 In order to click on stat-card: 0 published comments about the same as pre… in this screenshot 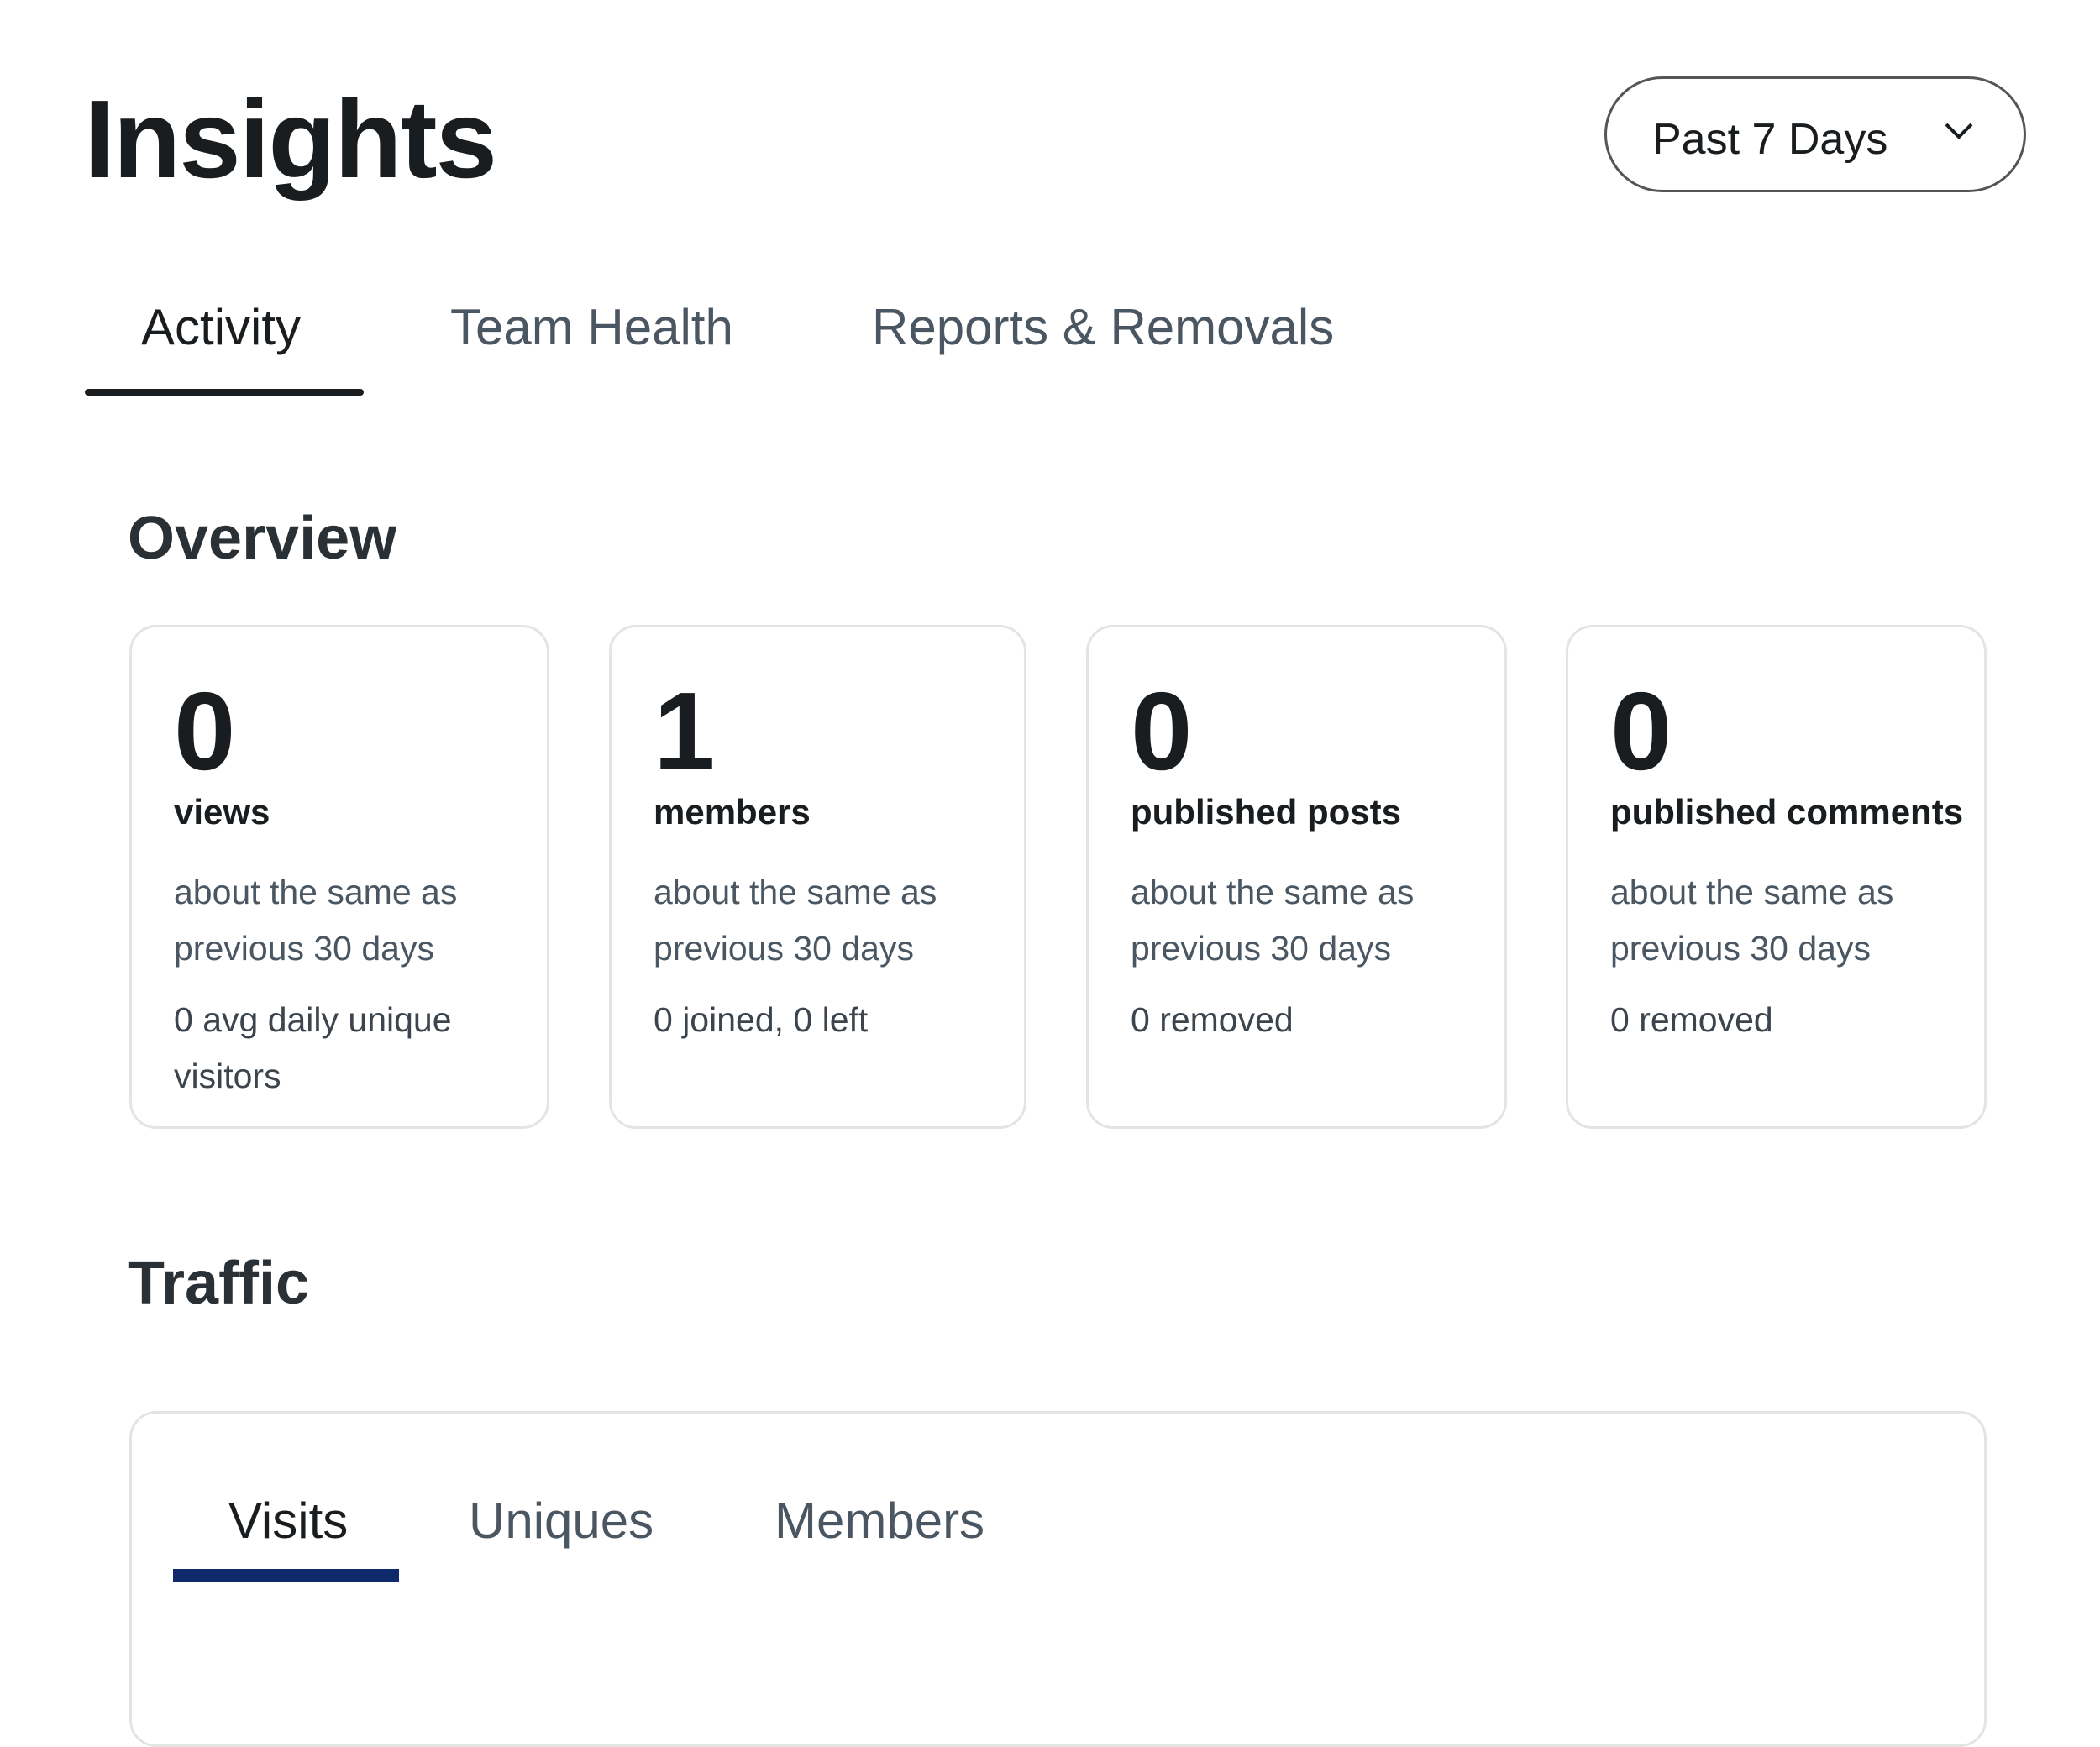, I will do `click(1776, 877)`.